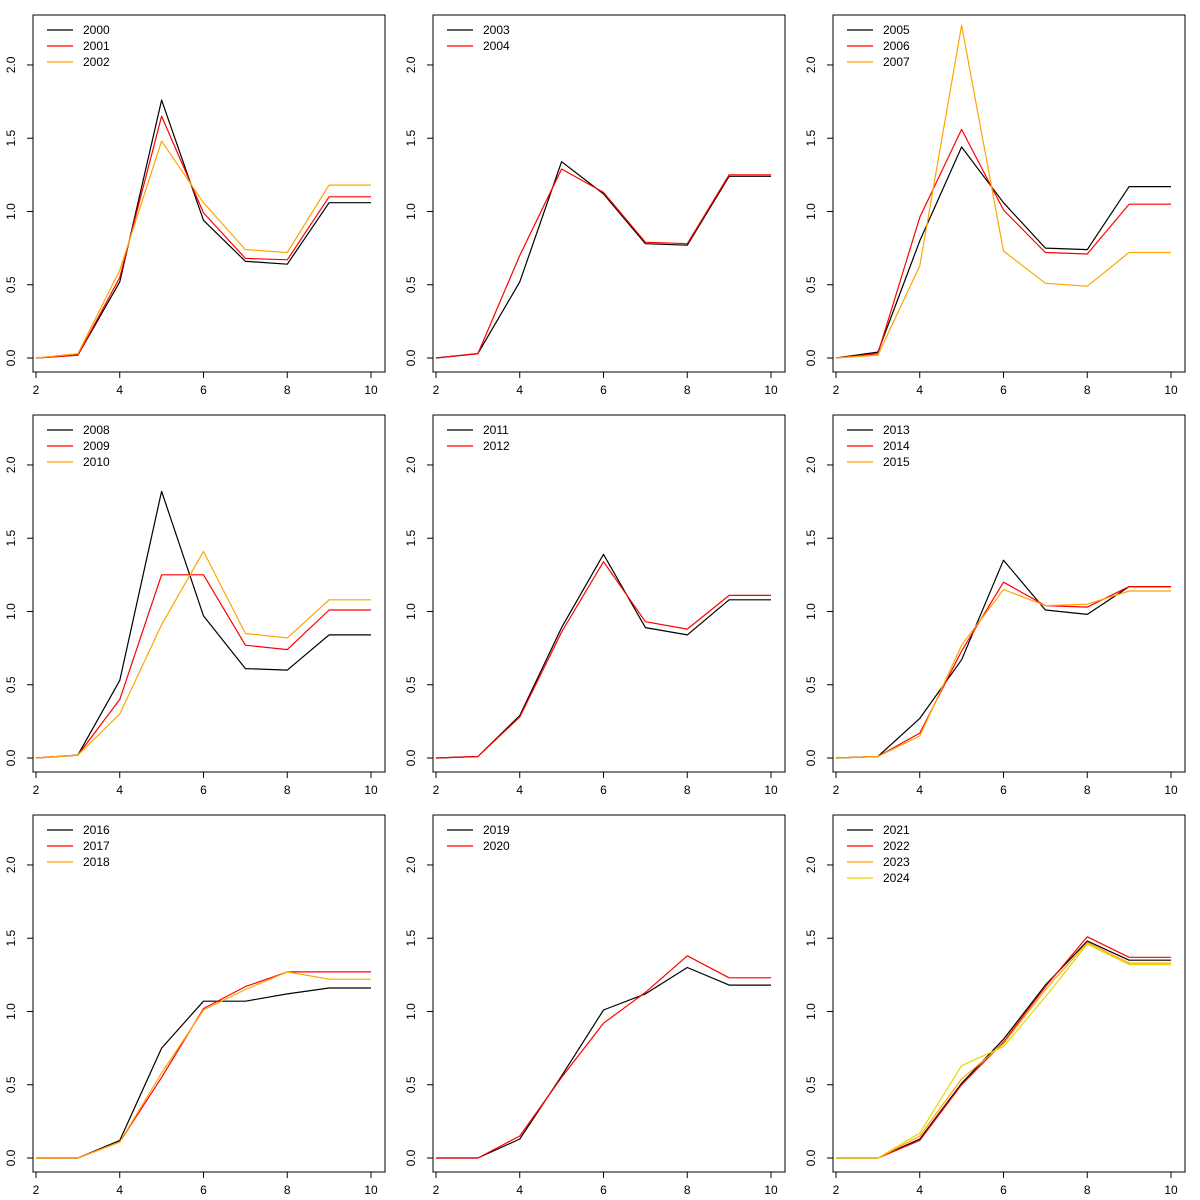 The image size is (1200, 1200). Describe the element at coordinates (896, 830) in the screenshot. I see `legend-label: 2021` at that location.